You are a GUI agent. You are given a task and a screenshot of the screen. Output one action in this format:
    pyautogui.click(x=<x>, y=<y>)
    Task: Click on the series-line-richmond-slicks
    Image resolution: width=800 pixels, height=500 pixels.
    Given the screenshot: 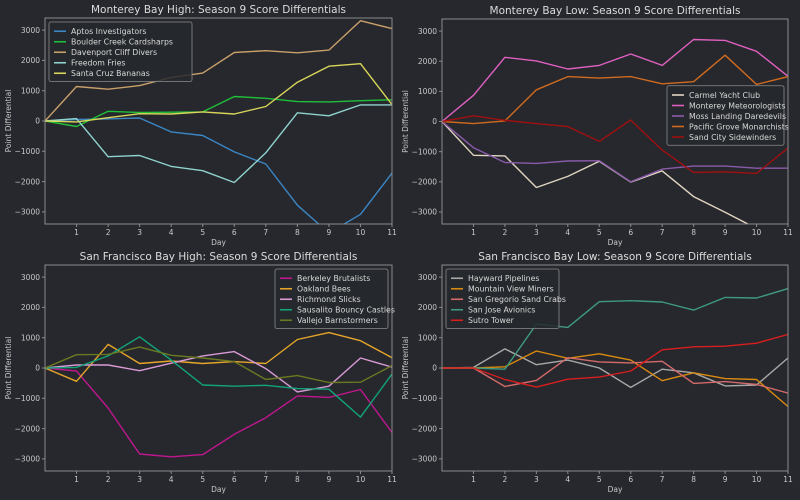 What is the action you would take?
    pyautogui.click(x=218, y=371)
    